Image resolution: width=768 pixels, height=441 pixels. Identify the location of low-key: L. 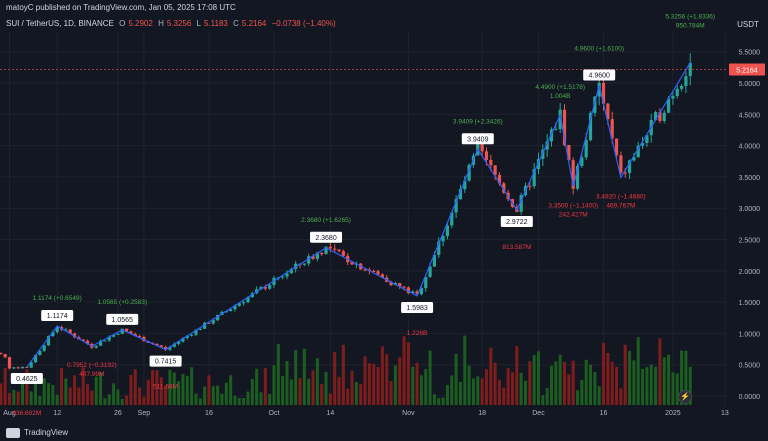
(198, 23).